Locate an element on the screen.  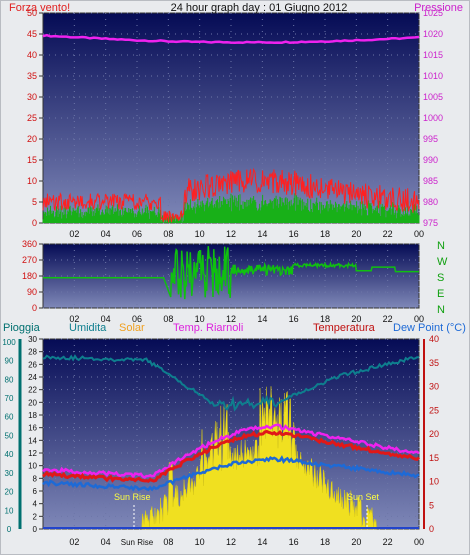
top-x-tick-label-10: 22 is located at coordinates (388, 234).